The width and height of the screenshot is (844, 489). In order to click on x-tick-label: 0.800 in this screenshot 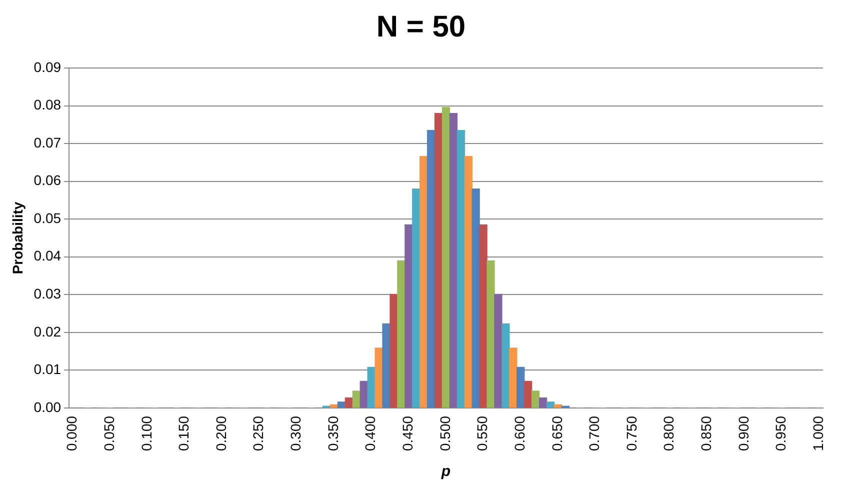, I will do `click(668, 434)`.